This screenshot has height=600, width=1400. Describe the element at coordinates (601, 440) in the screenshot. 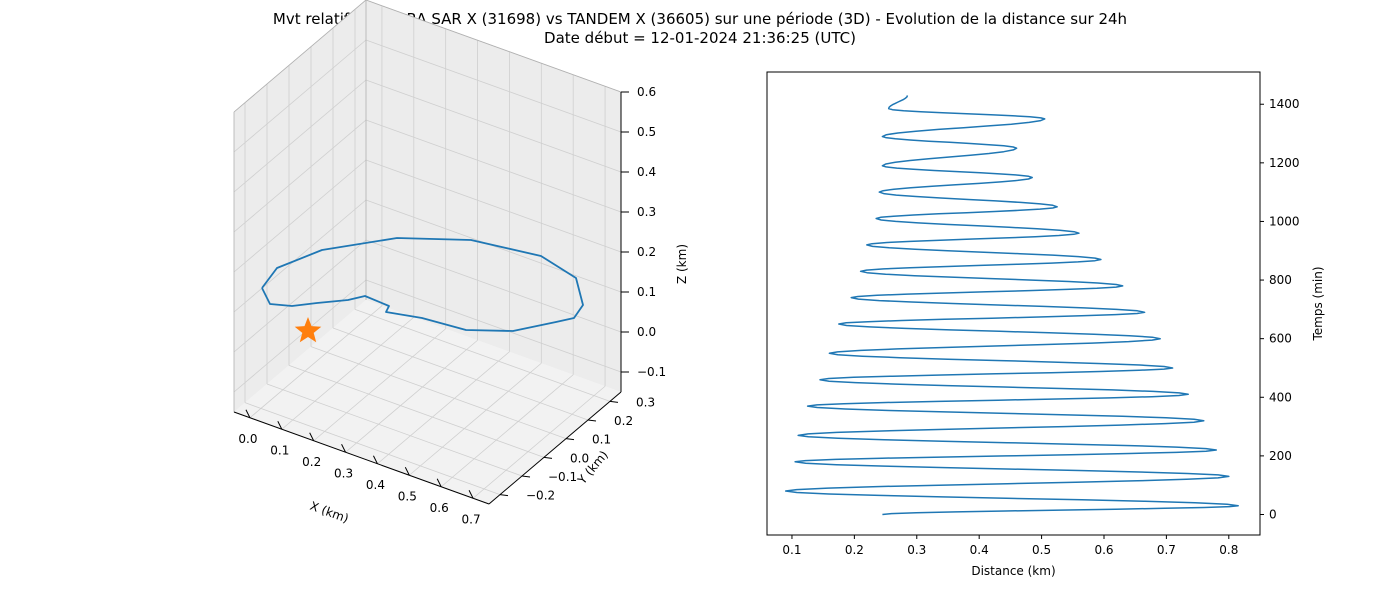

I see `y-tick-label: 0.1` at that location.